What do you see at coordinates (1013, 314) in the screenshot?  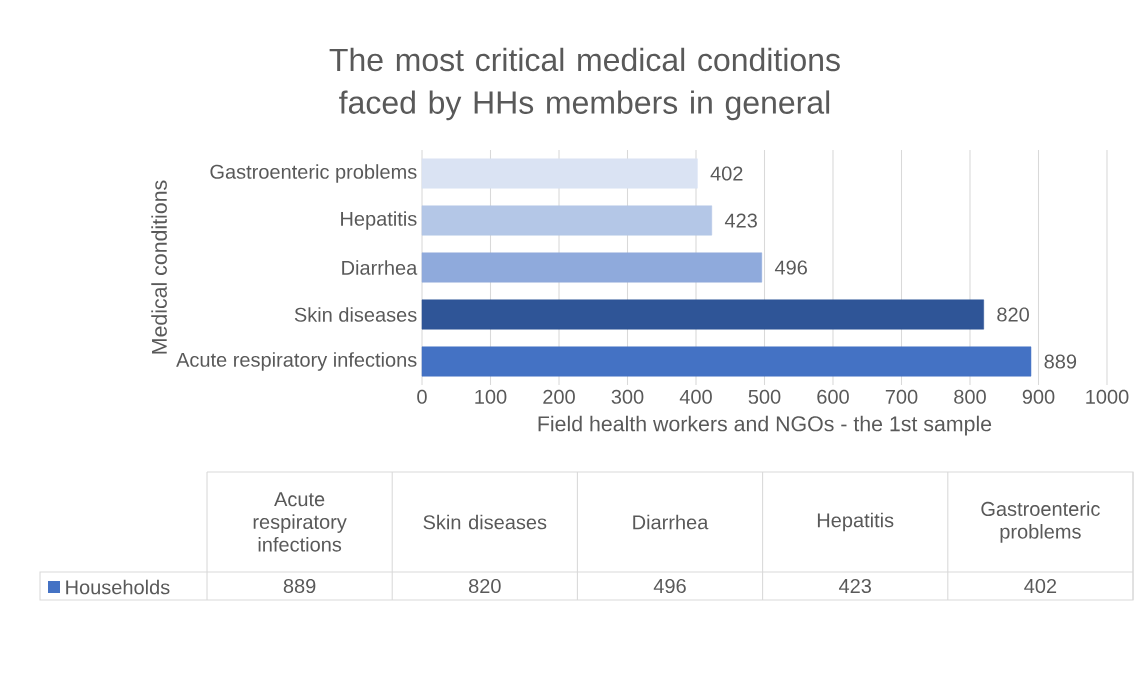 I see `data-label: 820` at bounding box center [1013, 314].